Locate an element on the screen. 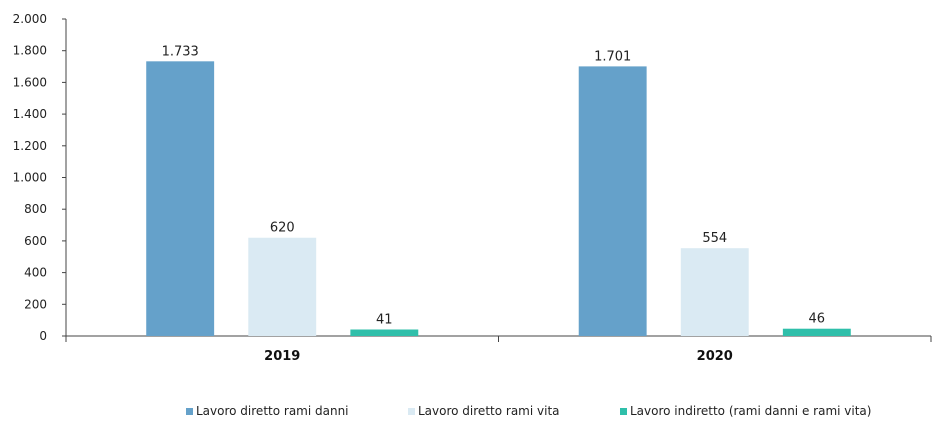 Image resolution: width=937 pixels, height=423 pixels. data-label: 1.733 is located at coordinates (180, 51).